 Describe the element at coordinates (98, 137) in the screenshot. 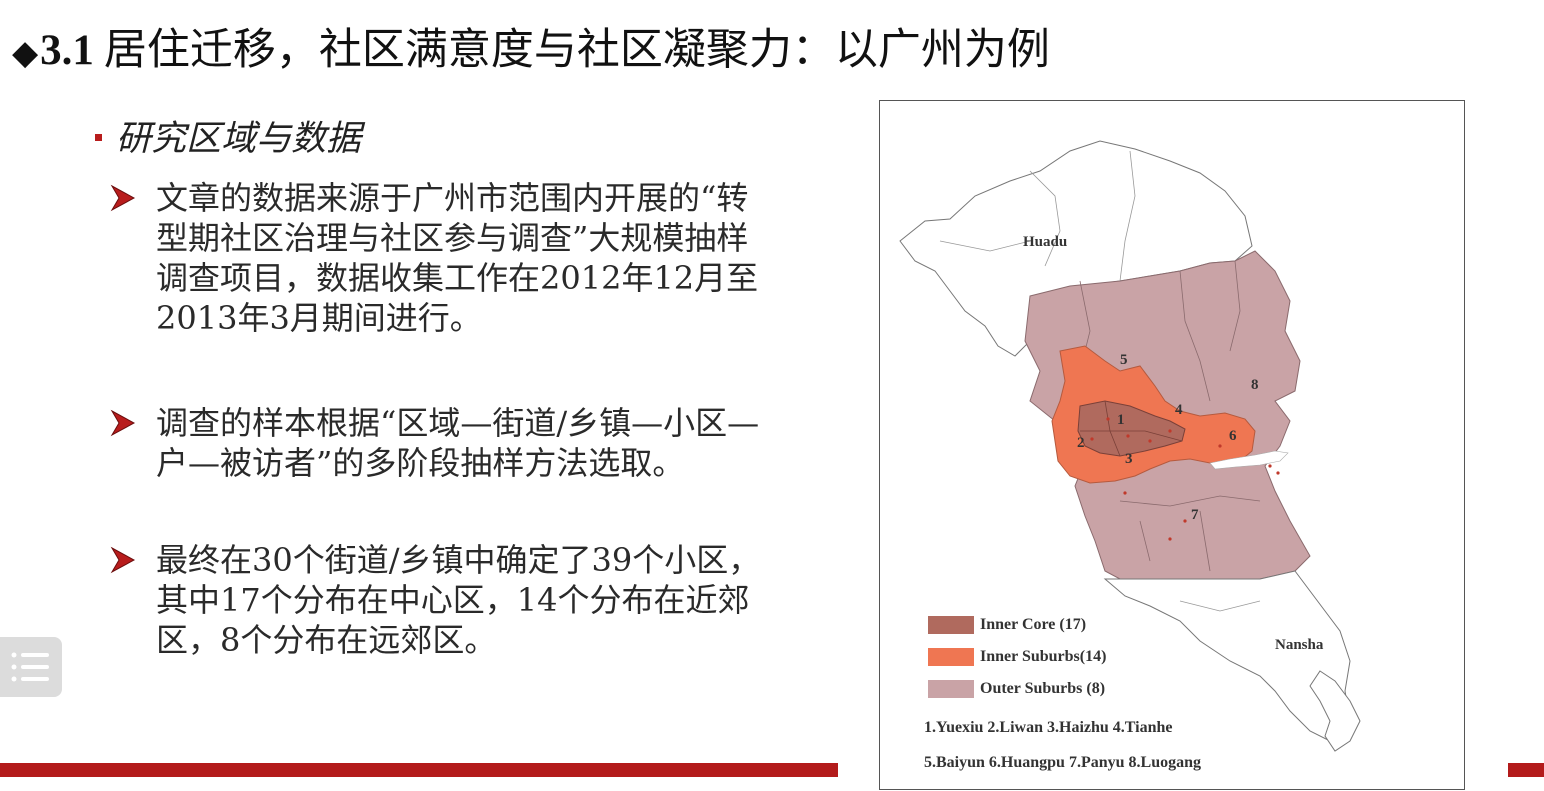

I see `square-bullet-icon` at that location.